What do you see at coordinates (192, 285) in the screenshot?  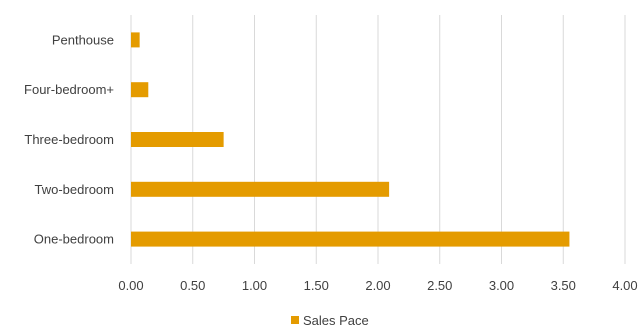 I see `x-tick-label: 0.50` at bounding box center [192, 285].